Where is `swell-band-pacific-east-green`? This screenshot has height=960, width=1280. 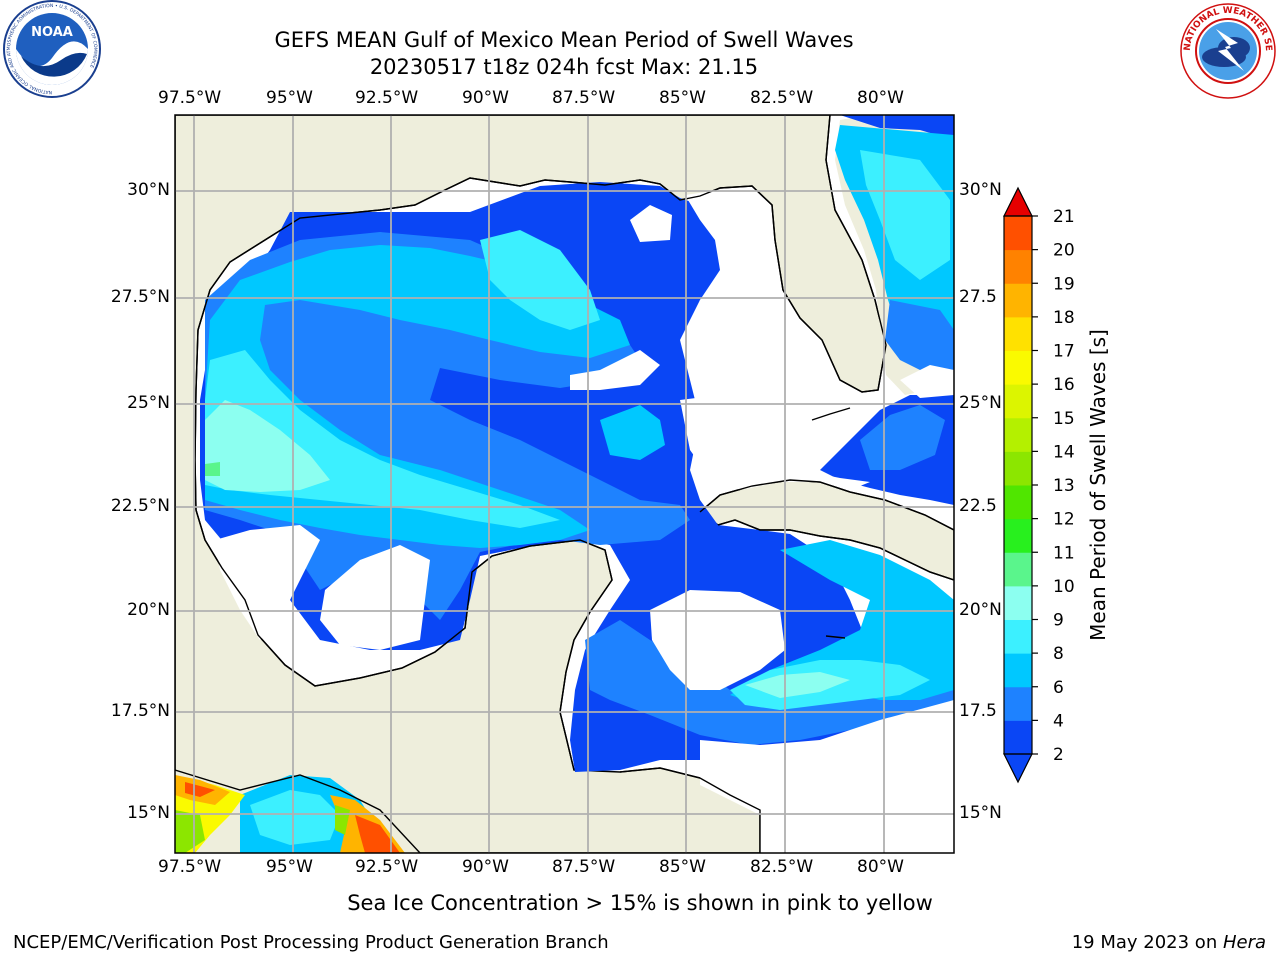
swell-band-pacific-east-green is located at coordinates (342, 820).